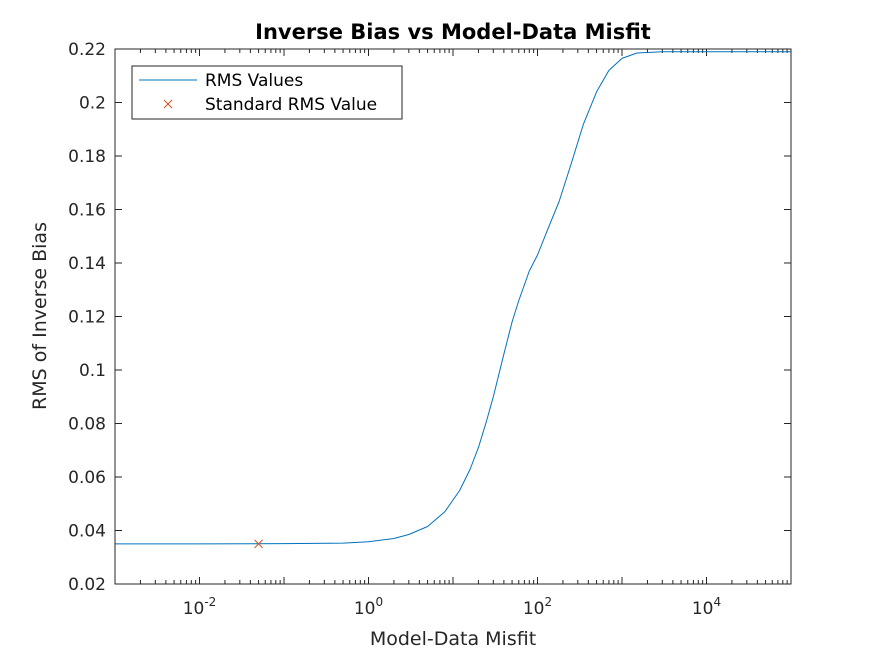 Image resolution: width=875 pixels, height=656 pixels. What do you see at coordinates (87, 264) in the screenshot?
I see `y-tick-label: 0.14` at bounding box center [87, 264].